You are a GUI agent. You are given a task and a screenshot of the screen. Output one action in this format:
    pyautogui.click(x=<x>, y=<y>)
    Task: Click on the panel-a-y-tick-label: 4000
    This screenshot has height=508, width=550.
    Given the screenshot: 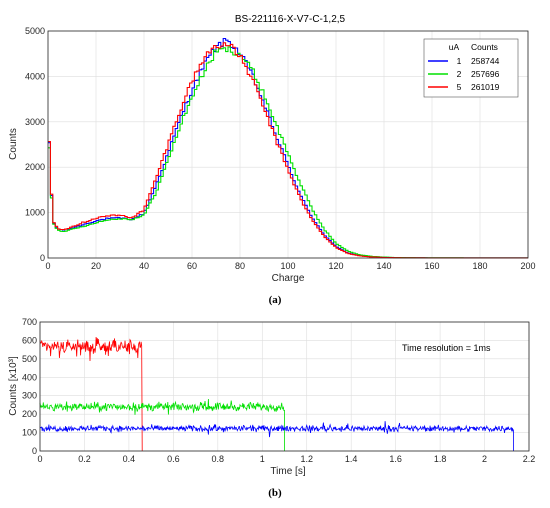 What is the action you would take?
    pyautogui.click(x=35, y=76)
    